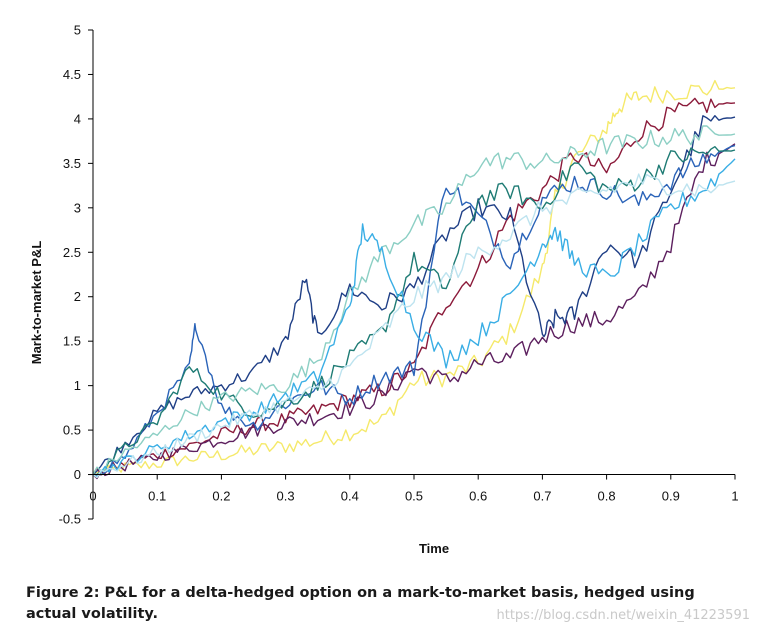  Describe the element at coordinates (478, 496) in the screenshot. I see `x-tick-label: 0.6` at that location.